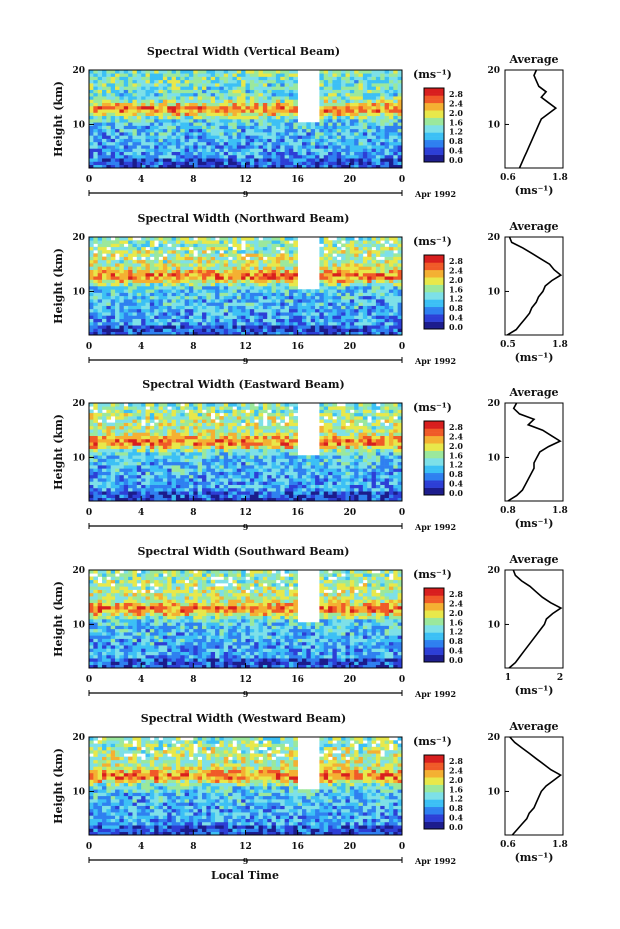 The width and height of the screenshot is (620, 929). I want to click on x-tick-label: 8, so click(193, 180).